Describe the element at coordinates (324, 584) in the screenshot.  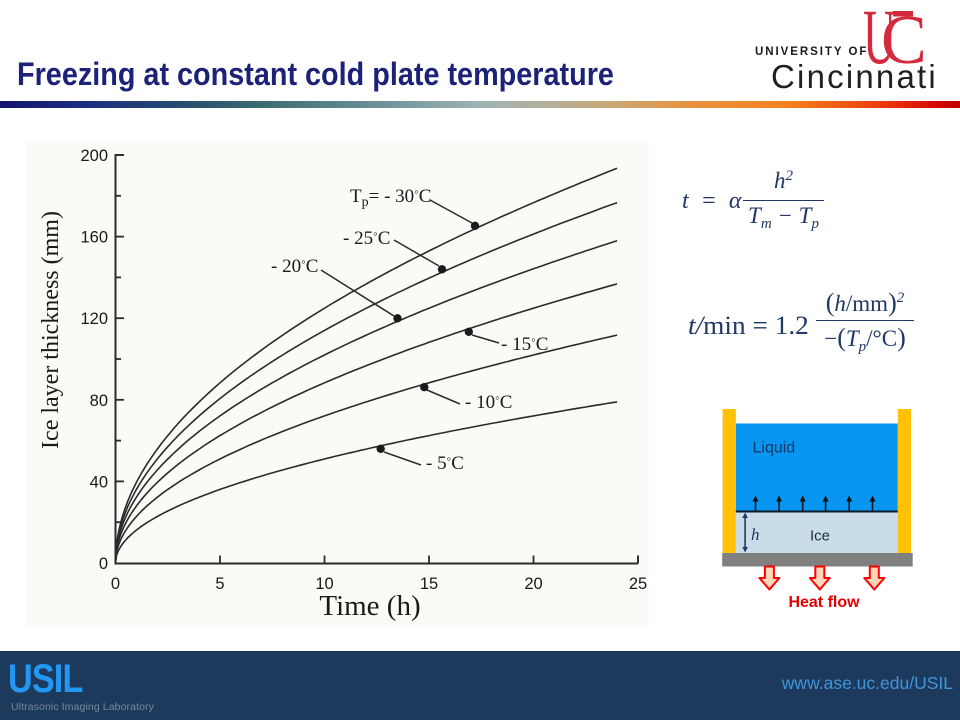
I see `svg-text: 10` at that location.